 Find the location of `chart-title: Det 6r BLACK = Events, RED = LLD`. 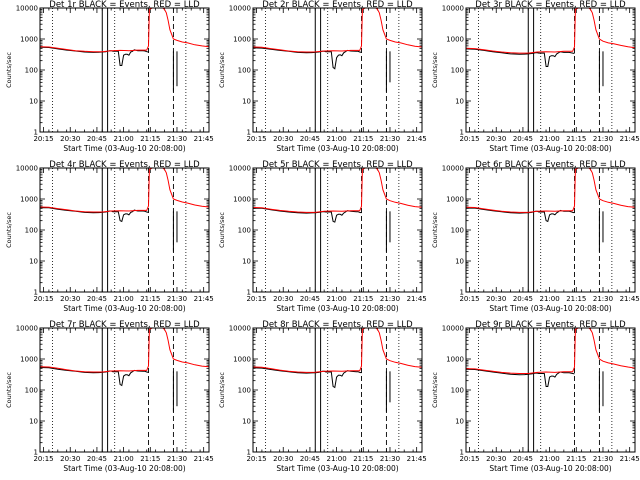

chart-title: Det 6r BLACK = Events, RED = LLD is located at coordinates (550, 165).